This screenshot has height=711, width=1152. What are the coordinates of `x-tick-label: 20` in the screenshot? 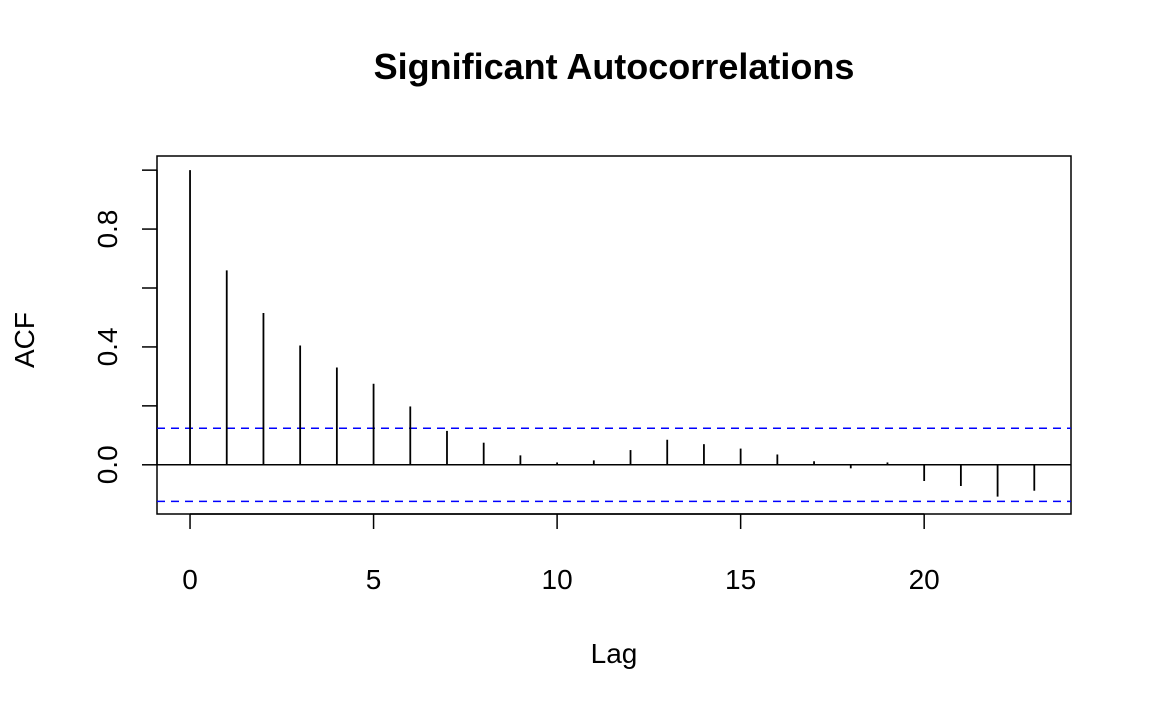 It's located at (924, 579).